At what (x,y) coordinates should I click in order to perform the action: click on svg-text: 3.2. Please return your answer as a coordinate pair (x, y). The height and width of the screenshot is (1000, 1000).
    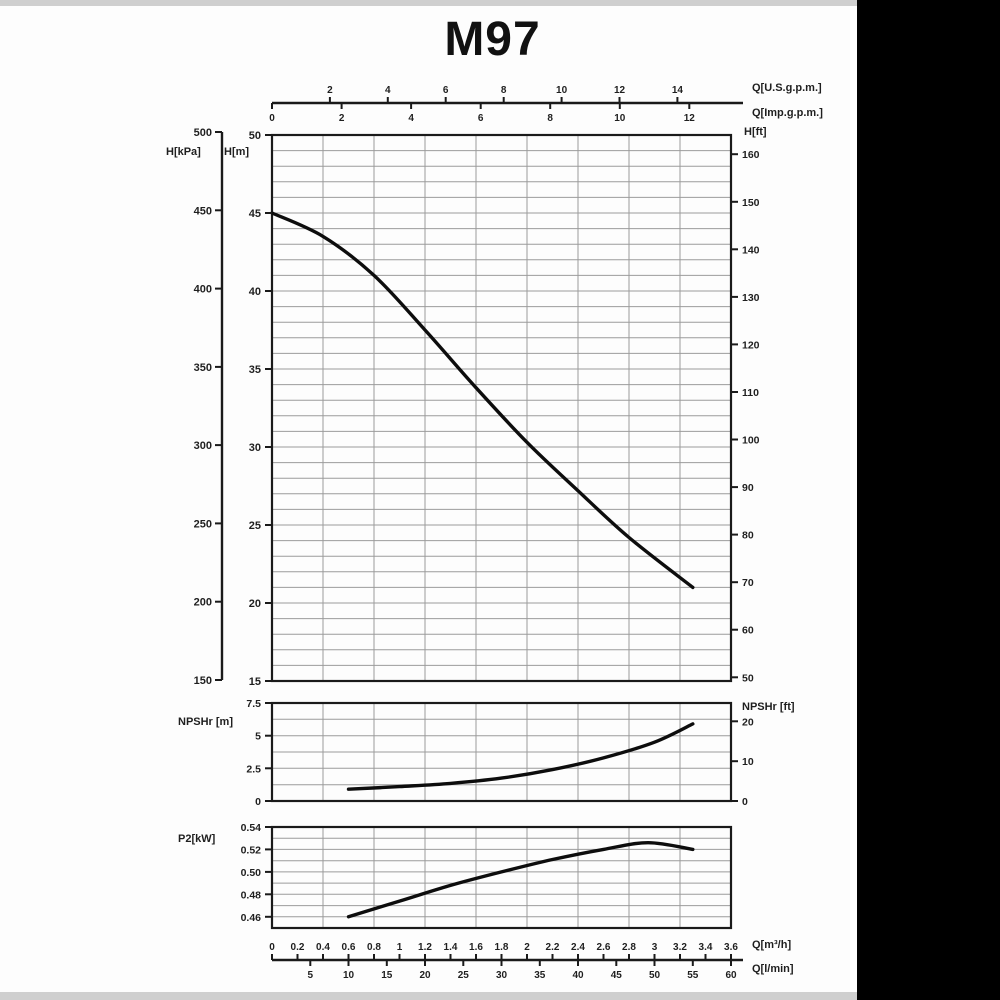
    Looking at the image, I should click on (680, 947).